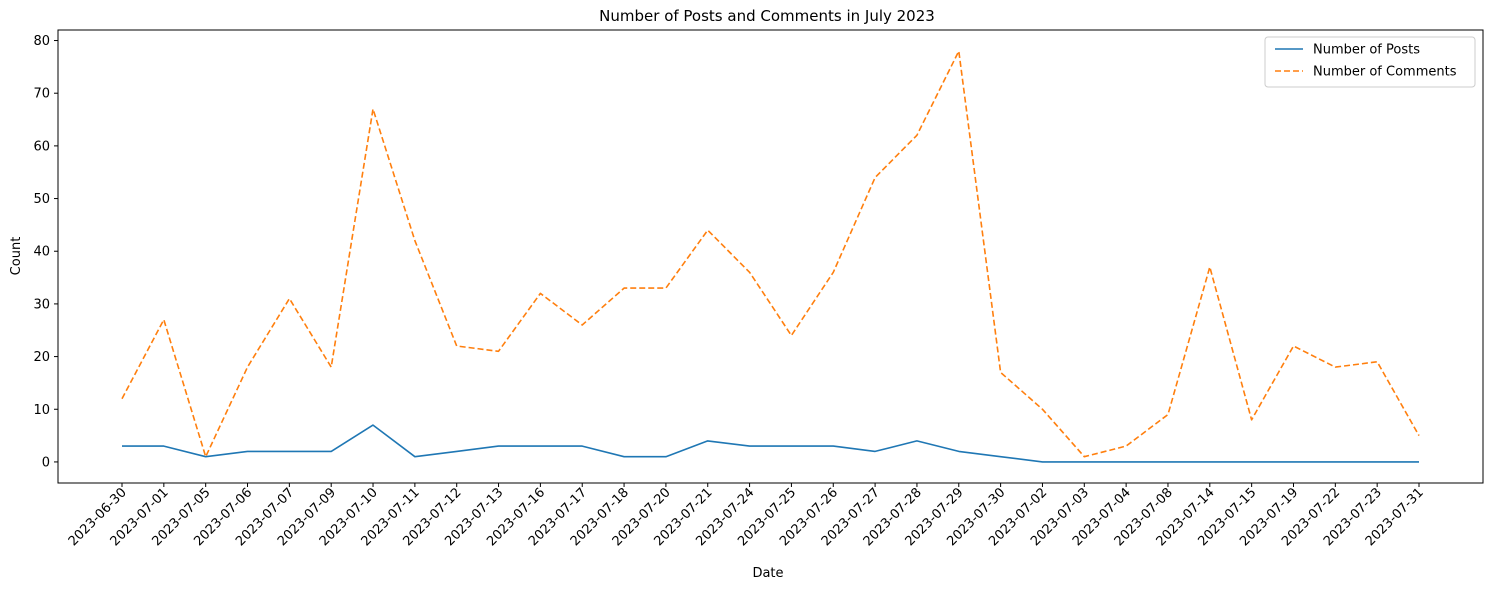  What do you see at coordinates (1366, 50) in the screenshot?
I see `legend-label: Number of Posts` at bounding box center [1366, 50].